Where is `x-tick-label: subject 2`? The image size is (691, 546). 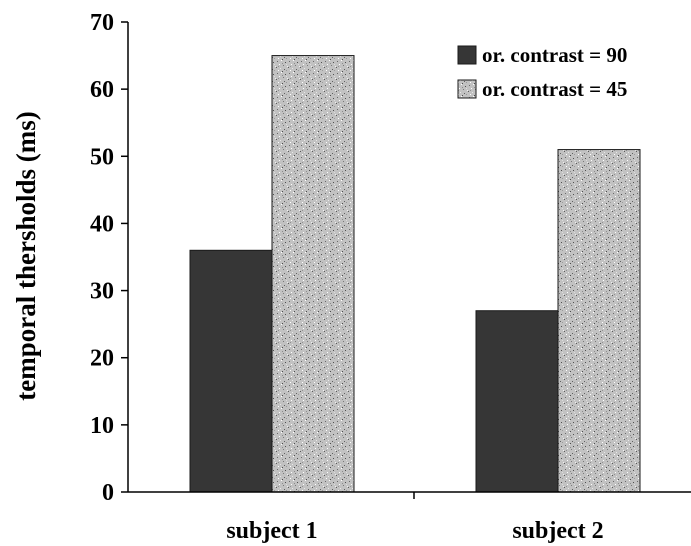 x-tick-label: subject 2 is located at coordinates (557, 531).